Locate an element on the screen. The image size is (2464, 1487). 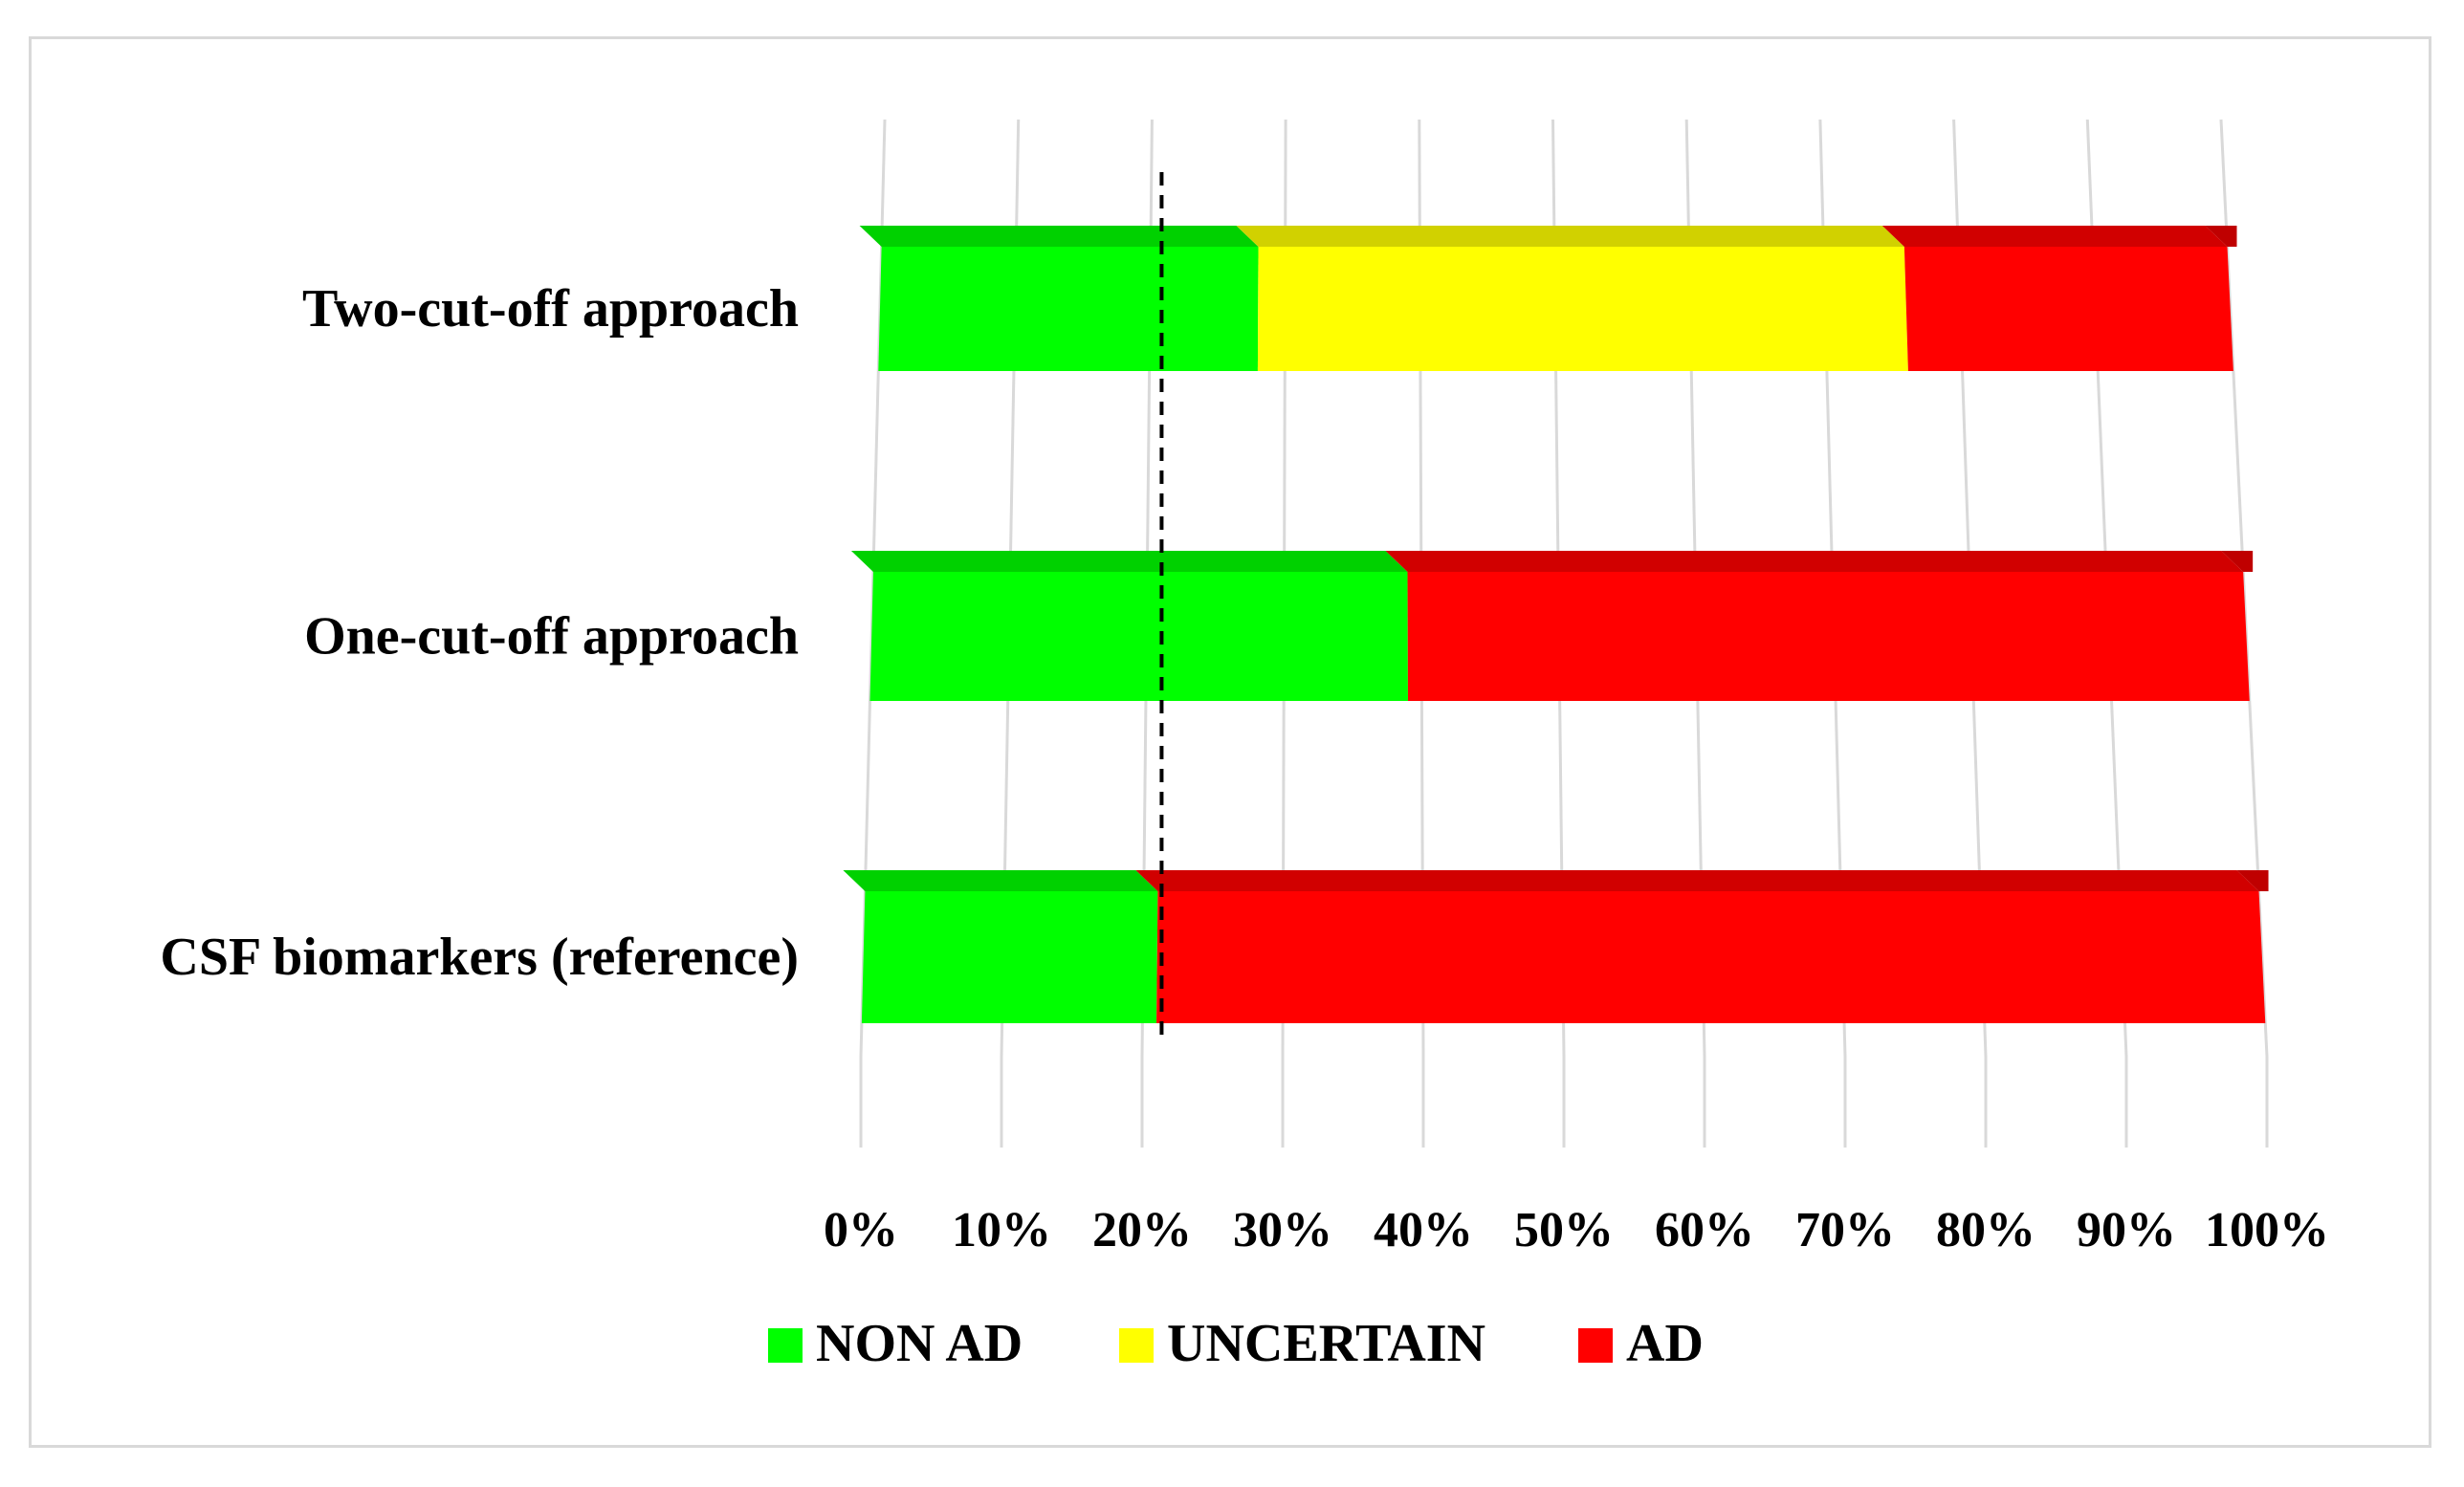
x-tick-label: 100% is located at coordinates (2267, 1230).